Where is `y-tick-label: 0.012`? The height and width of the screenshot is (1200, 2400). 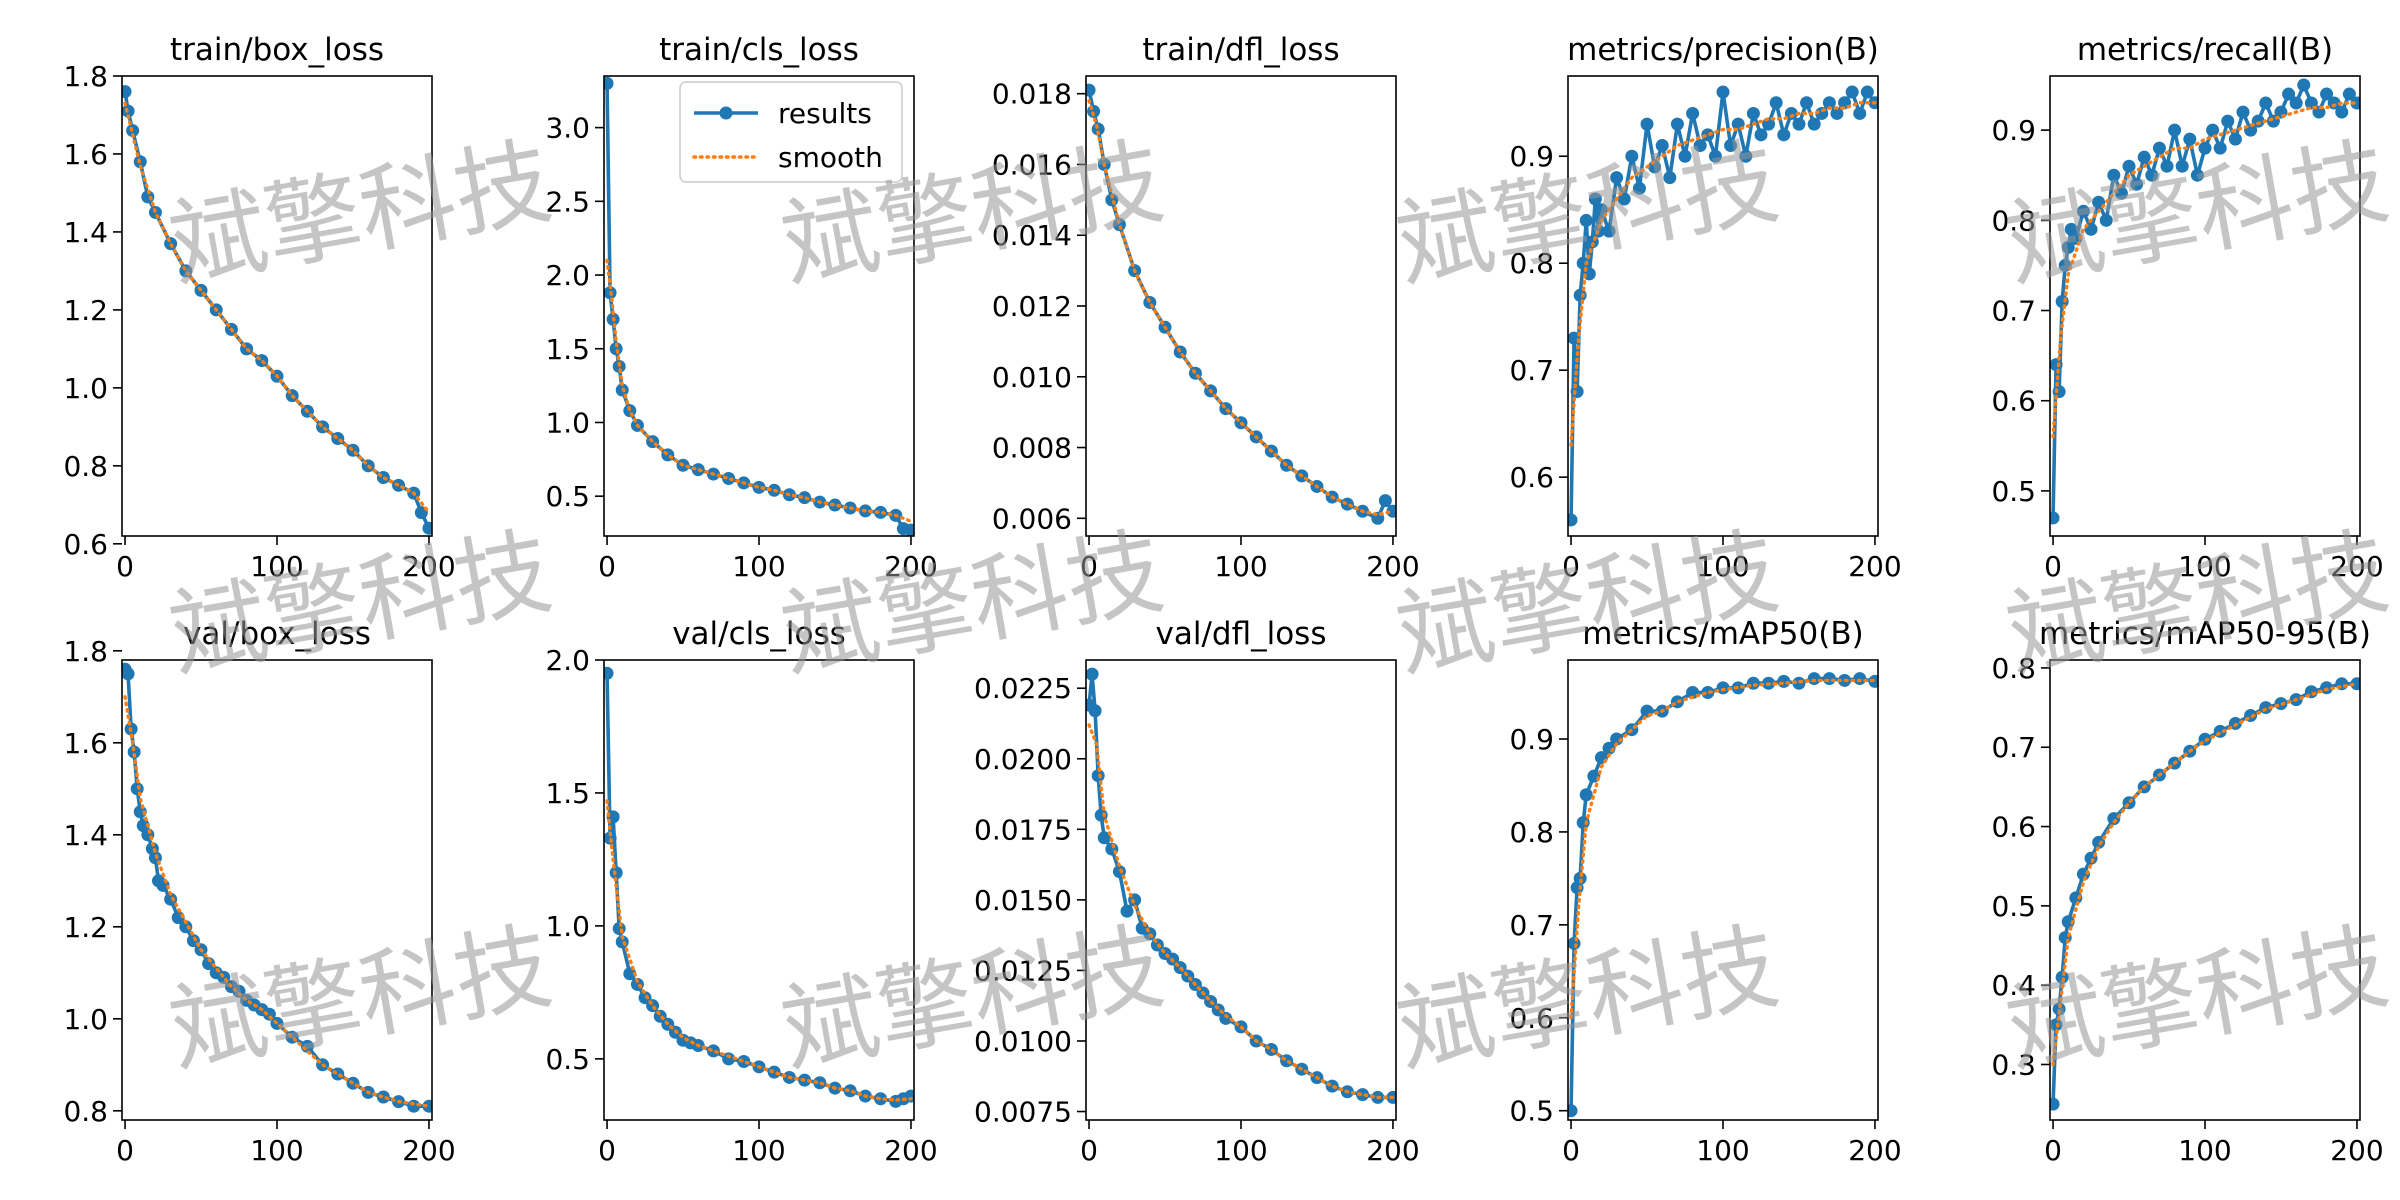
y-tick-label: 0.012 is located at coordinates (1032, 306).